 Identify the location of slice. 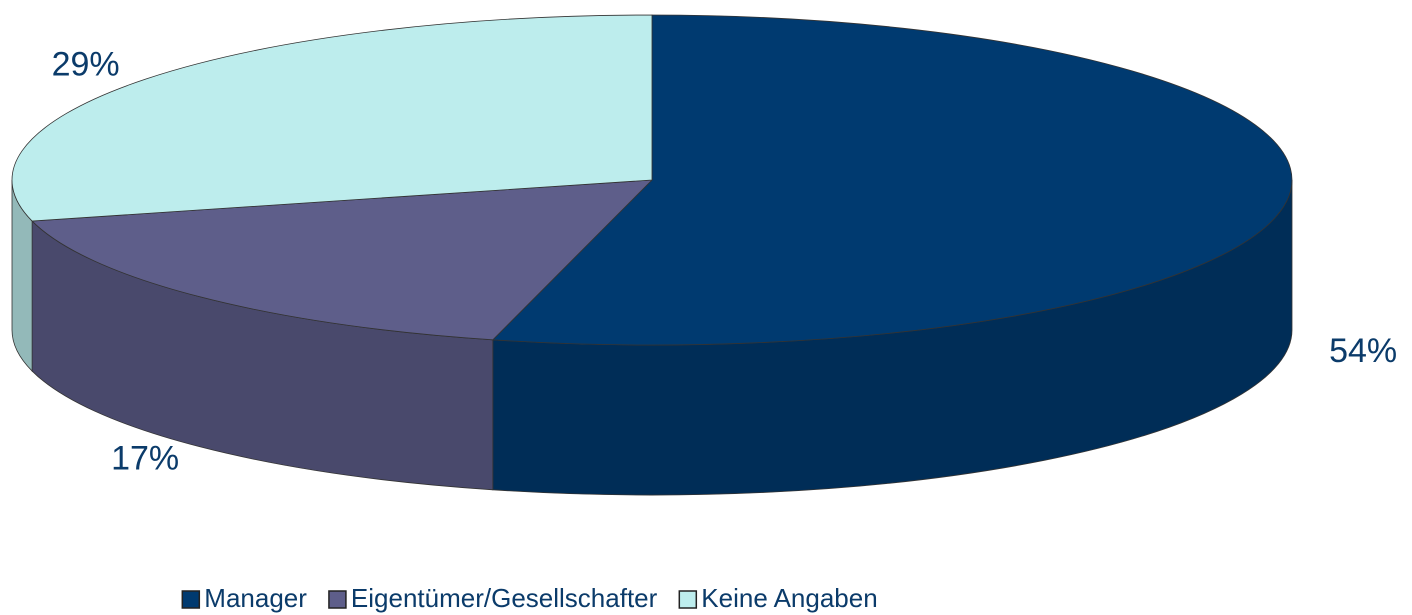
(342, 260).